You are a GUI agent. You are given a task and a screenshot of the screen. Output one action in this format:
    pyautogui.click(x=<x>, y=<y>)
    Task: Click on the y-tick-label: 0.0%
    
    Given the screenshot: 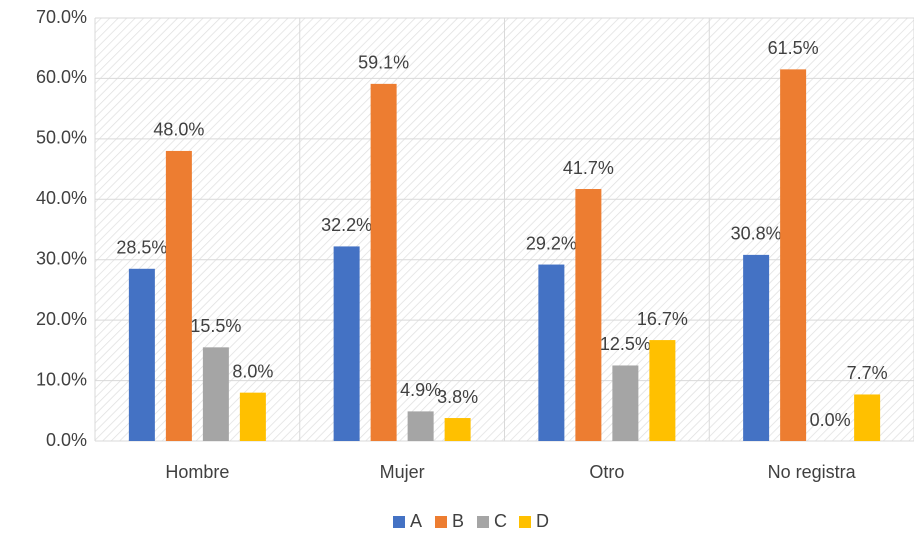 What is the action you would take?
    pyautogui.click(x=66, y=440)
    